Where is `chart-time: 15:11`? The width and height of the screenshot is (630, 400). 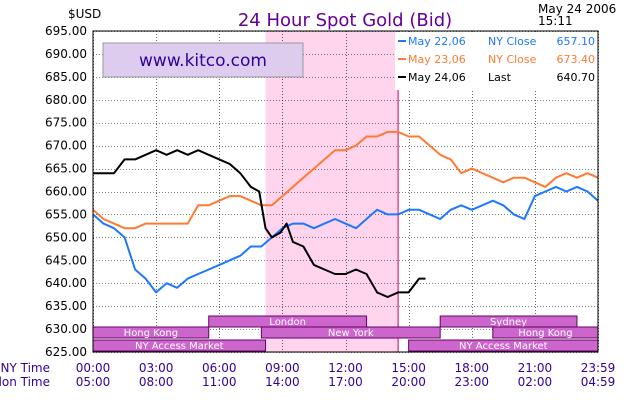
chart-time: 15:11 is located at coordinates (555, 21).